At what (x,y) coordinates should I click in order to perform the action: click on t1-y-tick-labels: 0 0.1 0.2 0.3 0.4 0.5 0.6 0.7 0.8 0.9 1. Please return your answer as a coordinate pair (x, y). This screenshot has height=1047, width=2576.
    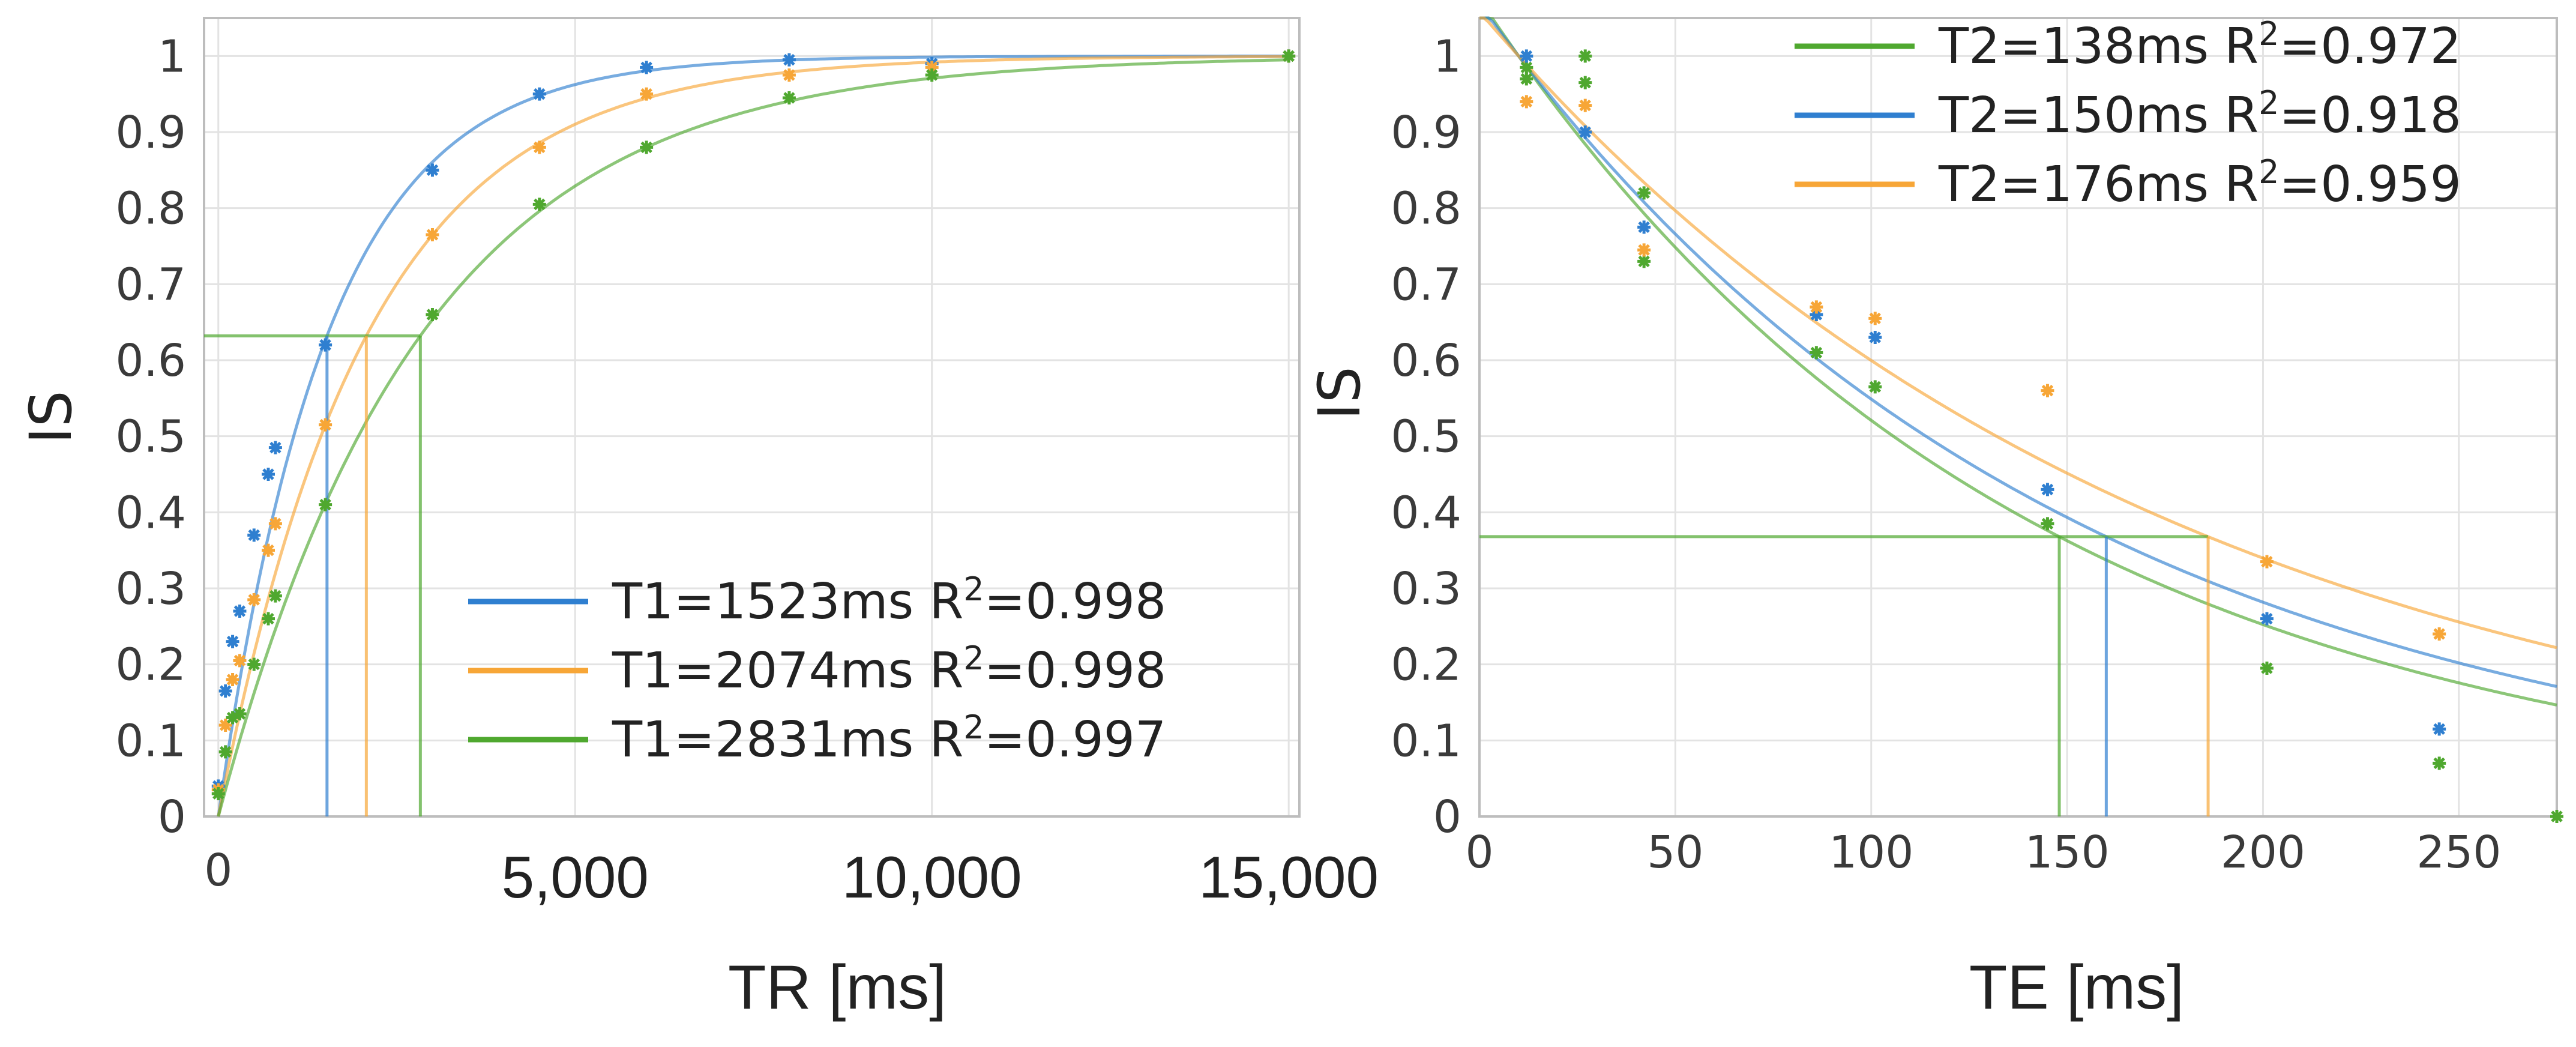
    Looking at the image, I should click on (150, 437).